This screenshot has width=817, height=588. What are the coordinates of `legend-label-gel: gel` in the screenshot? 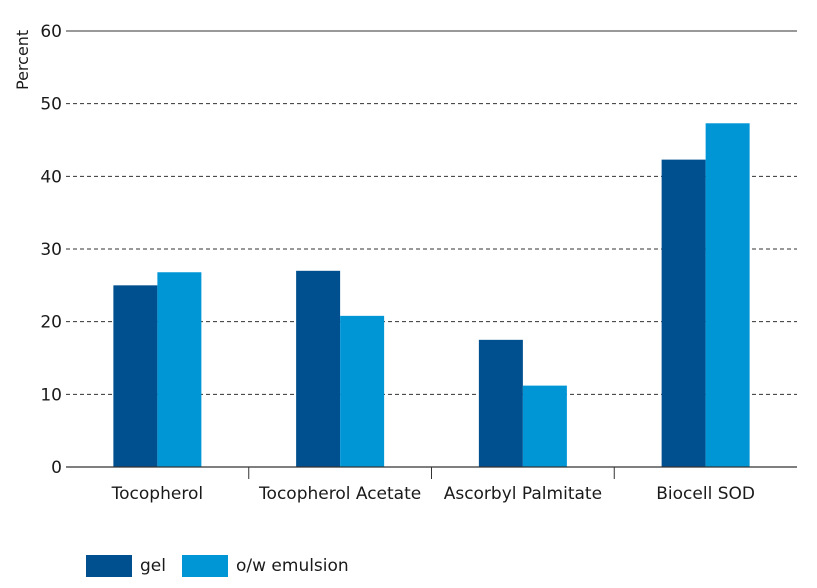 It's located at (153, 566).